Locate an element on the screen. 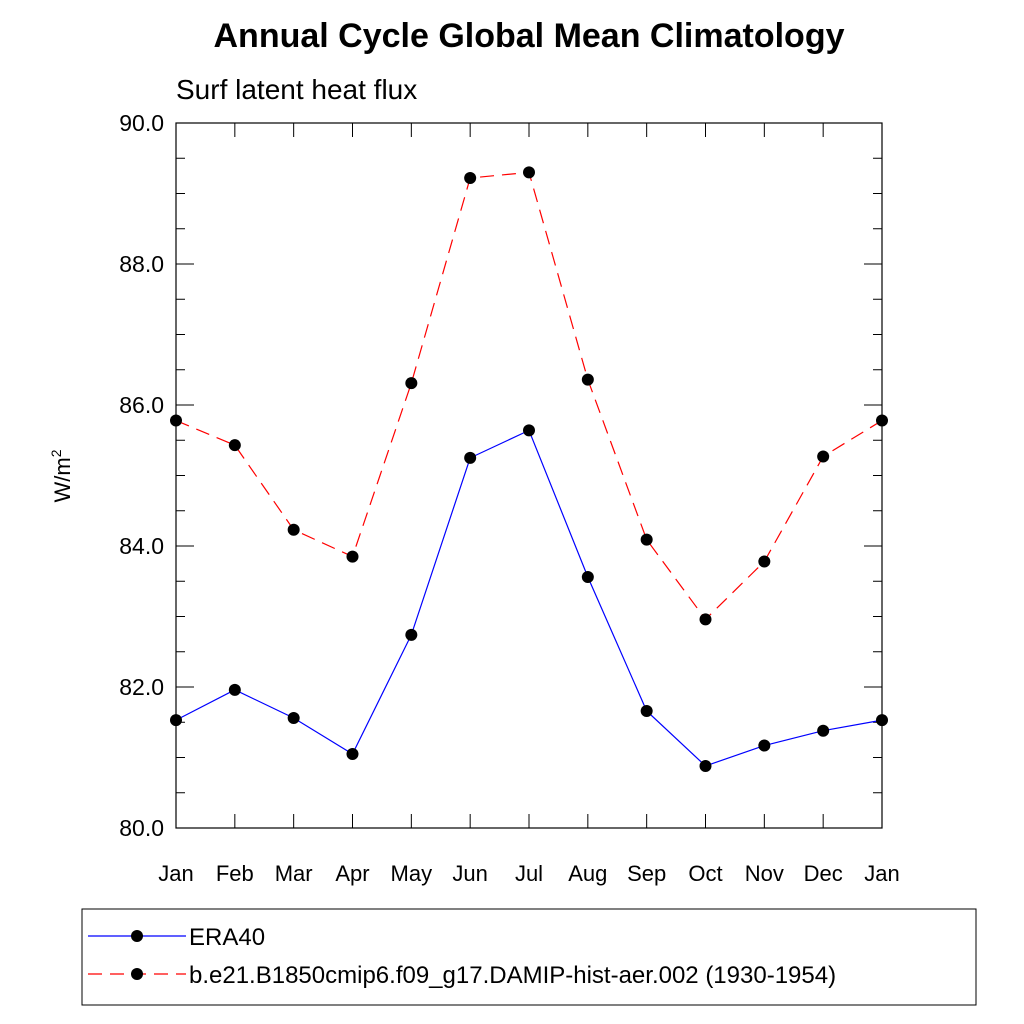 The image size is (1024, 1024). y-tick-label: 88.0 is located at coordinates (141, 264).